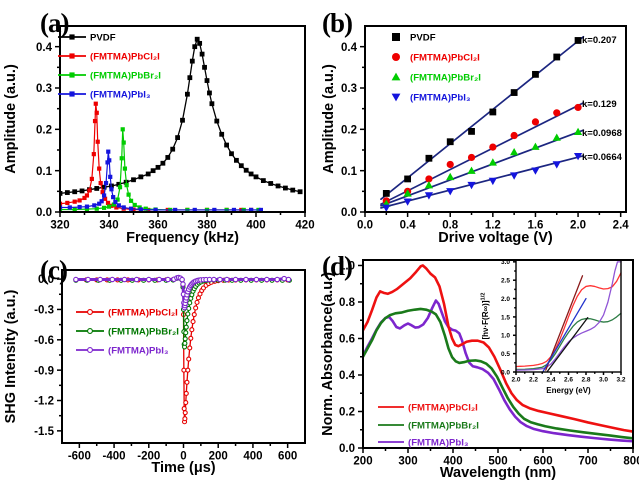 This screenshot has height=490, width=639. Describe the element at coordinates (505, 354) in the screenshot. I see `svg-text: 0.5` at that location.